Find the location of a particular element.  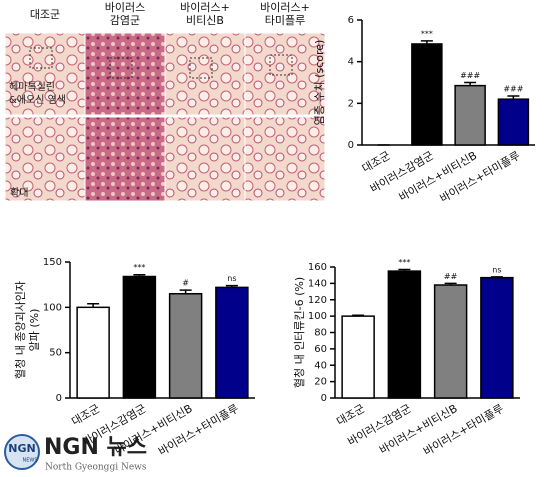

y-tick-label: 120 is located at coordinates (317, 300).